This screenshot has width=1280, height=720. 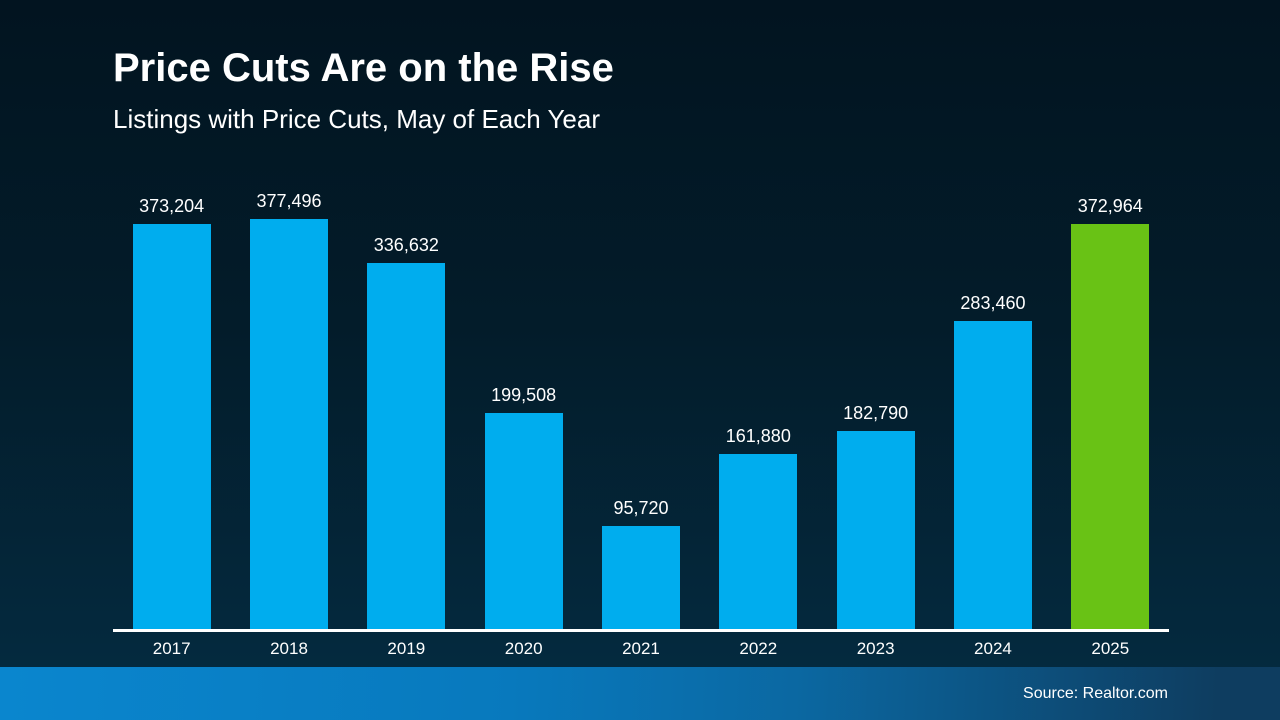 I want to click on bar-group-2024: 283,460, so click(x=992, y=395).